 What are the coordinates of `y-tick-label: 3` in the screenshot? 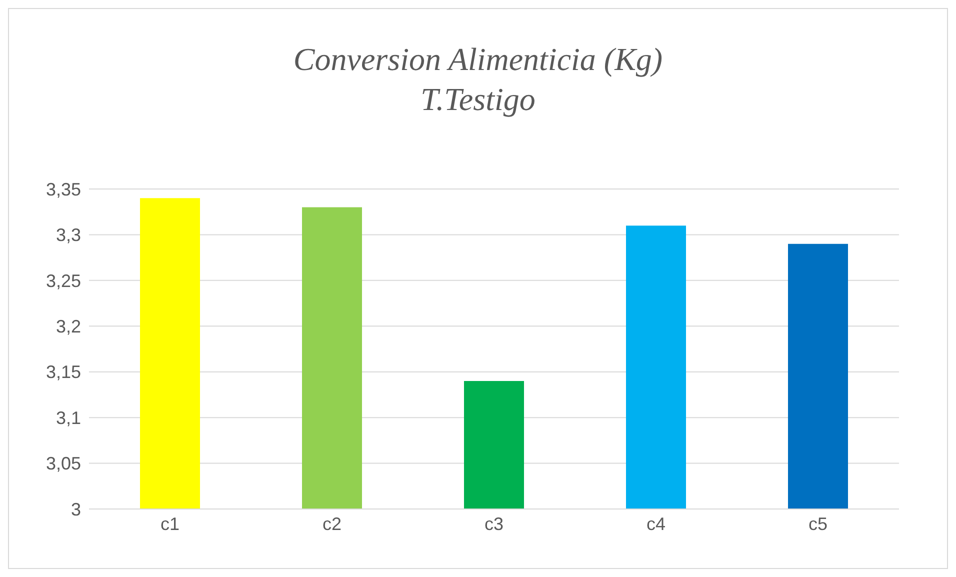 It's located at (75, 509).